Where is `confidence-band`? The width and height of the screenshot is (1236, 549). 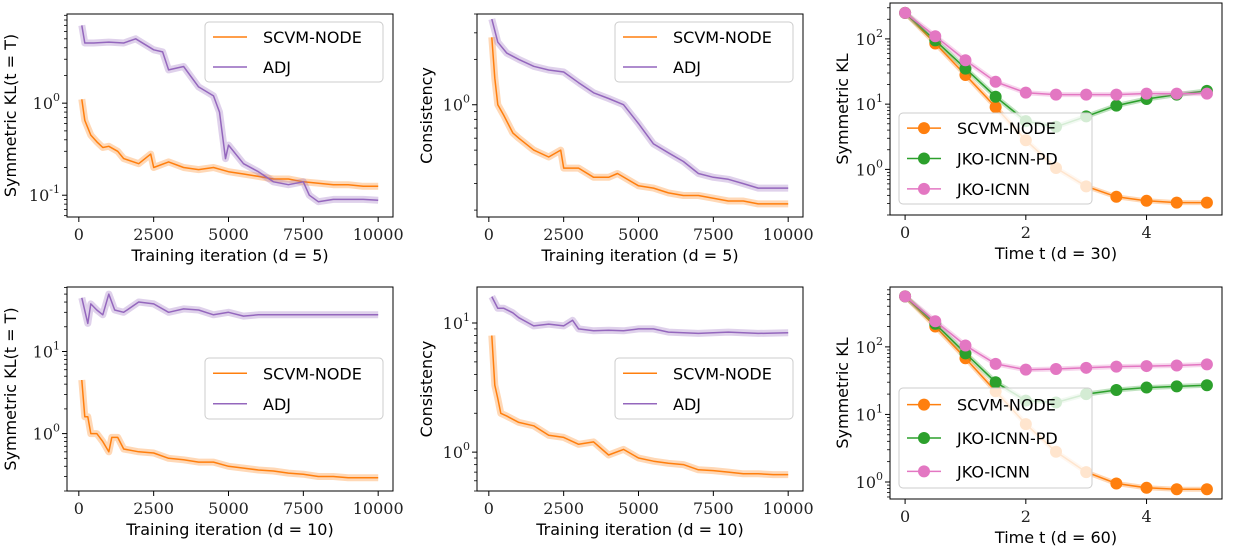
confidence-band is located at coordinates (1055, 70).